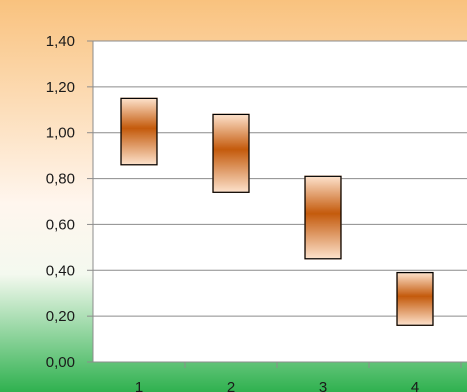 This screenshot has height=392, width=467. I want to click on y-tick-label: 1,00, so click(60, 133).